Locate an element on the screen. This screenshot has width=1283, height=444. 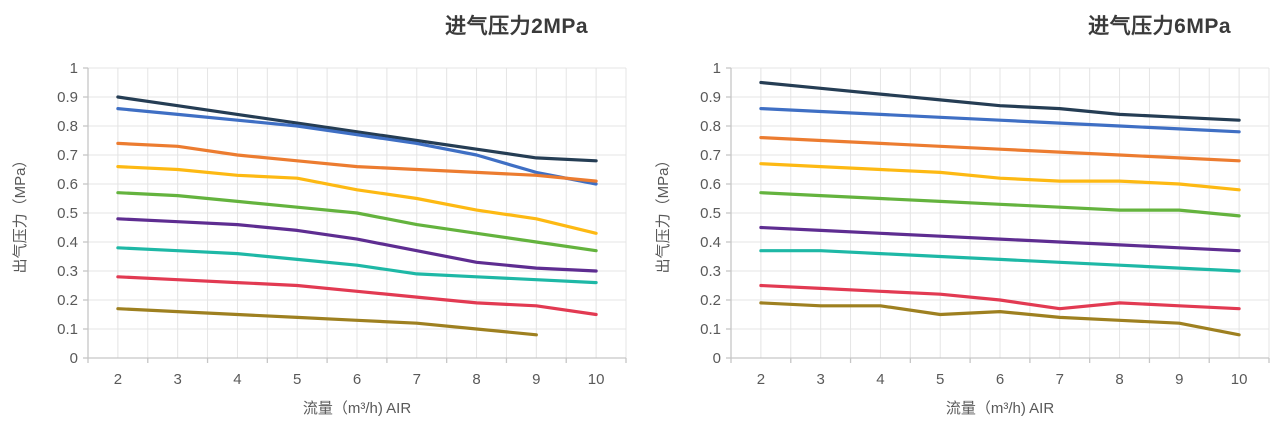
y-axis-title-6mpa: 出气压力（MPa） is located at coordinates (663, 213).